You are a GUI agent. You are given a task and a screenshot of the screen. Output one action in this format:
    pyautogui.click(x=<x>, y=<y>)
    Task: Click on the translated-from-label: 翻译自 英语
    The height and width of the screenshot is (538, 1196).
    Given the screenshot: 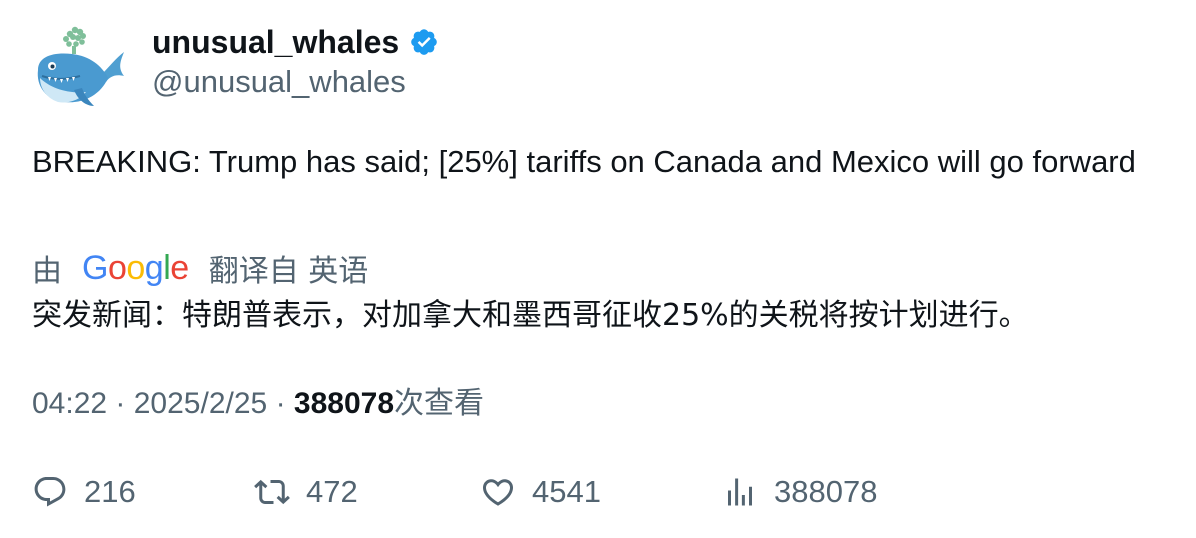 What is the action you would take?
    pyautogui.click(x=288, y=271)
    